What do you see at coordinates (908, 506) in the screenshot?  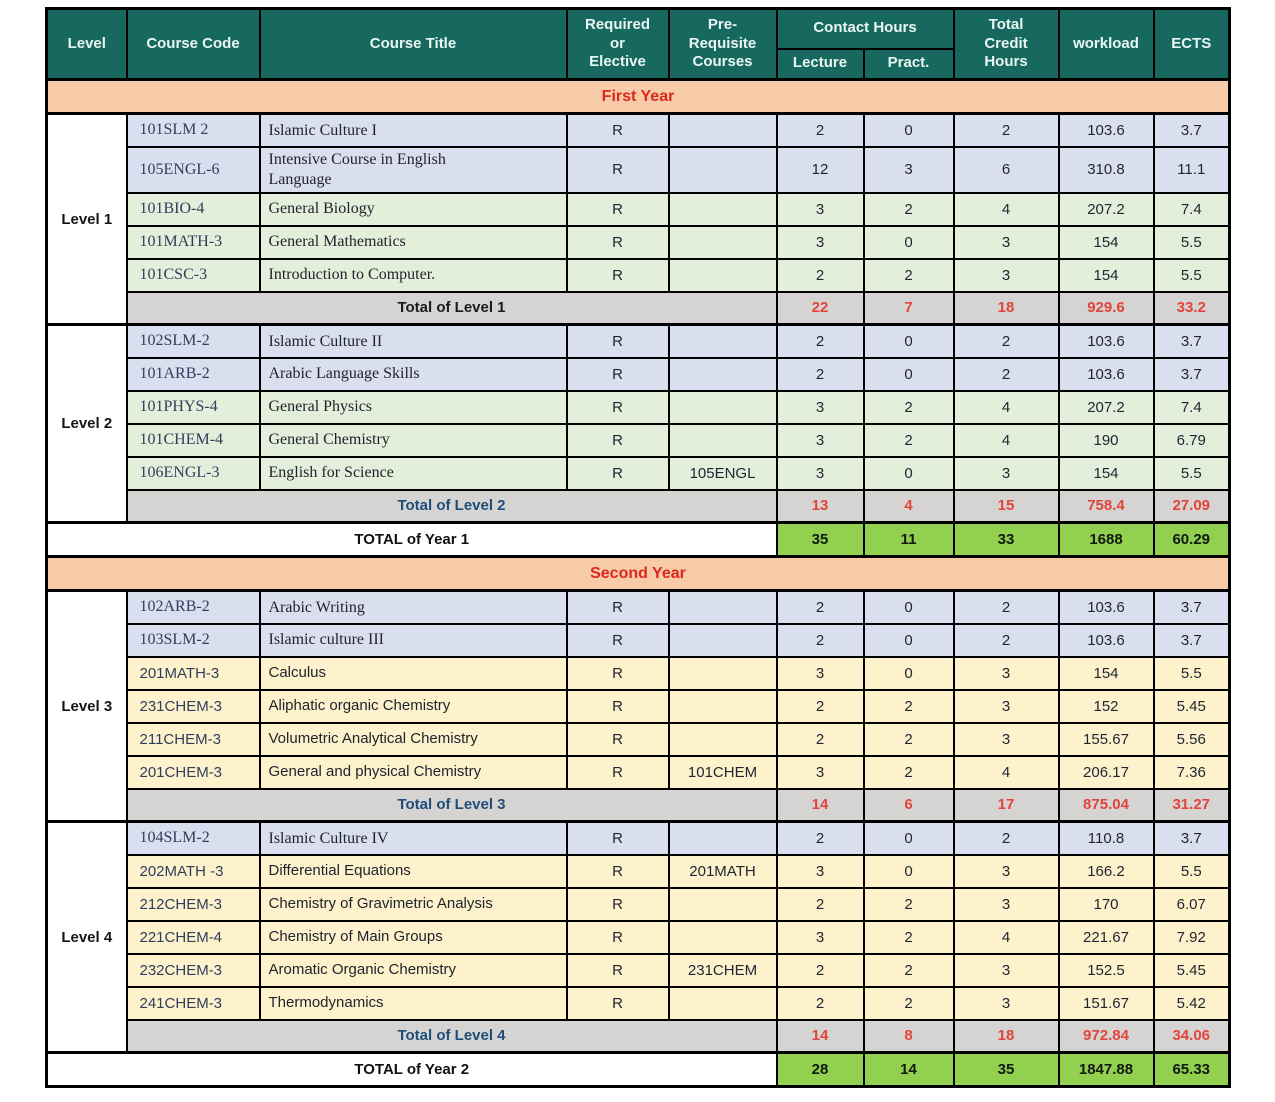 I see `level-total-pract: 4` at bounding box center [908, 506].